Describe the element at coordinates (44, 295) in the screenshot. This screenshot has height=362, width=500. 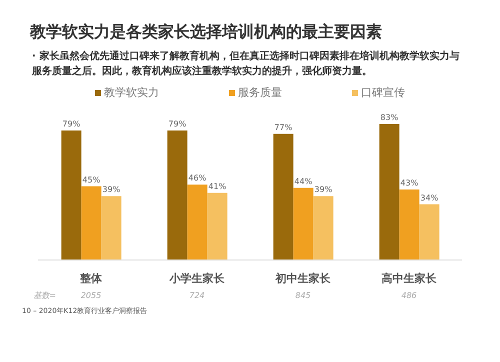
I see `text: 基数=` at that location.